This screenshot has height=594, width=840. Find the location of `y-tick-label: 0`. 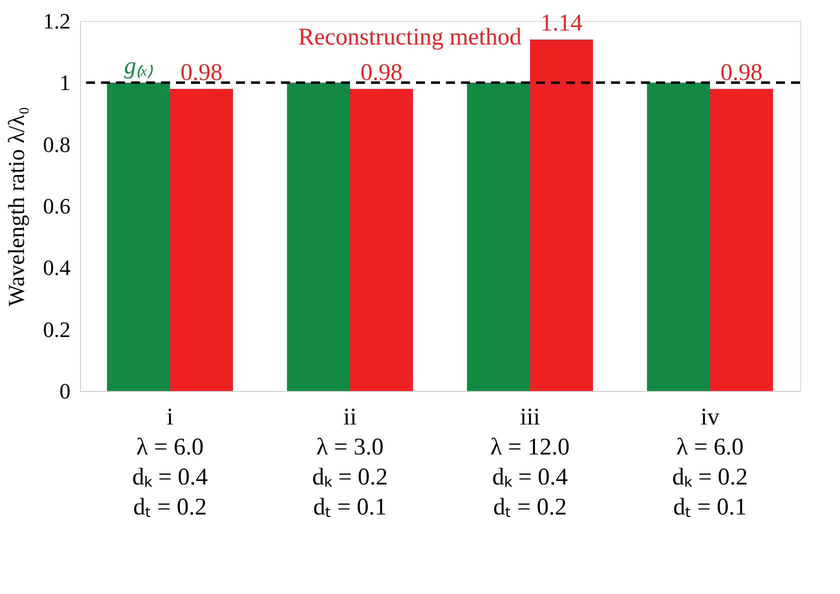

y-tick-label: 0 is located at coordinates (65, 391).